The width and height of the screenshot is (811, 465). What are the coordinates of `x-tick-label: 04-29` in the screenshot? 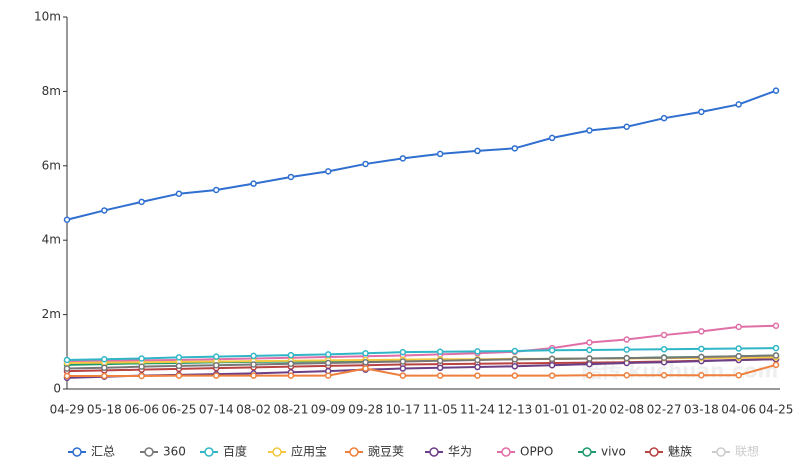 It's located at (67, 410).